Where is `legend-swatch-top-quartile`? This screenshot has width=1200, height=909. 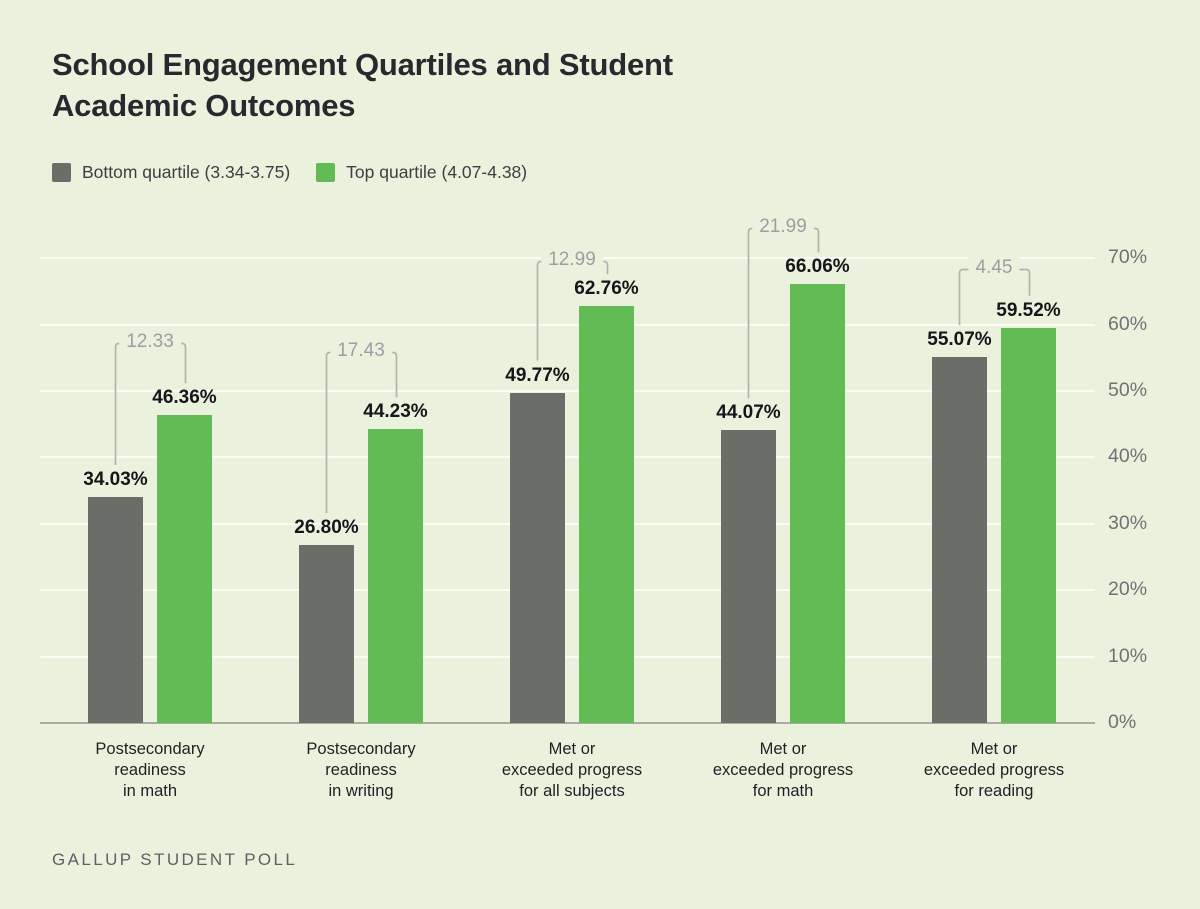
legend-swatch-top-quartile is located at coordinates (326, 172).